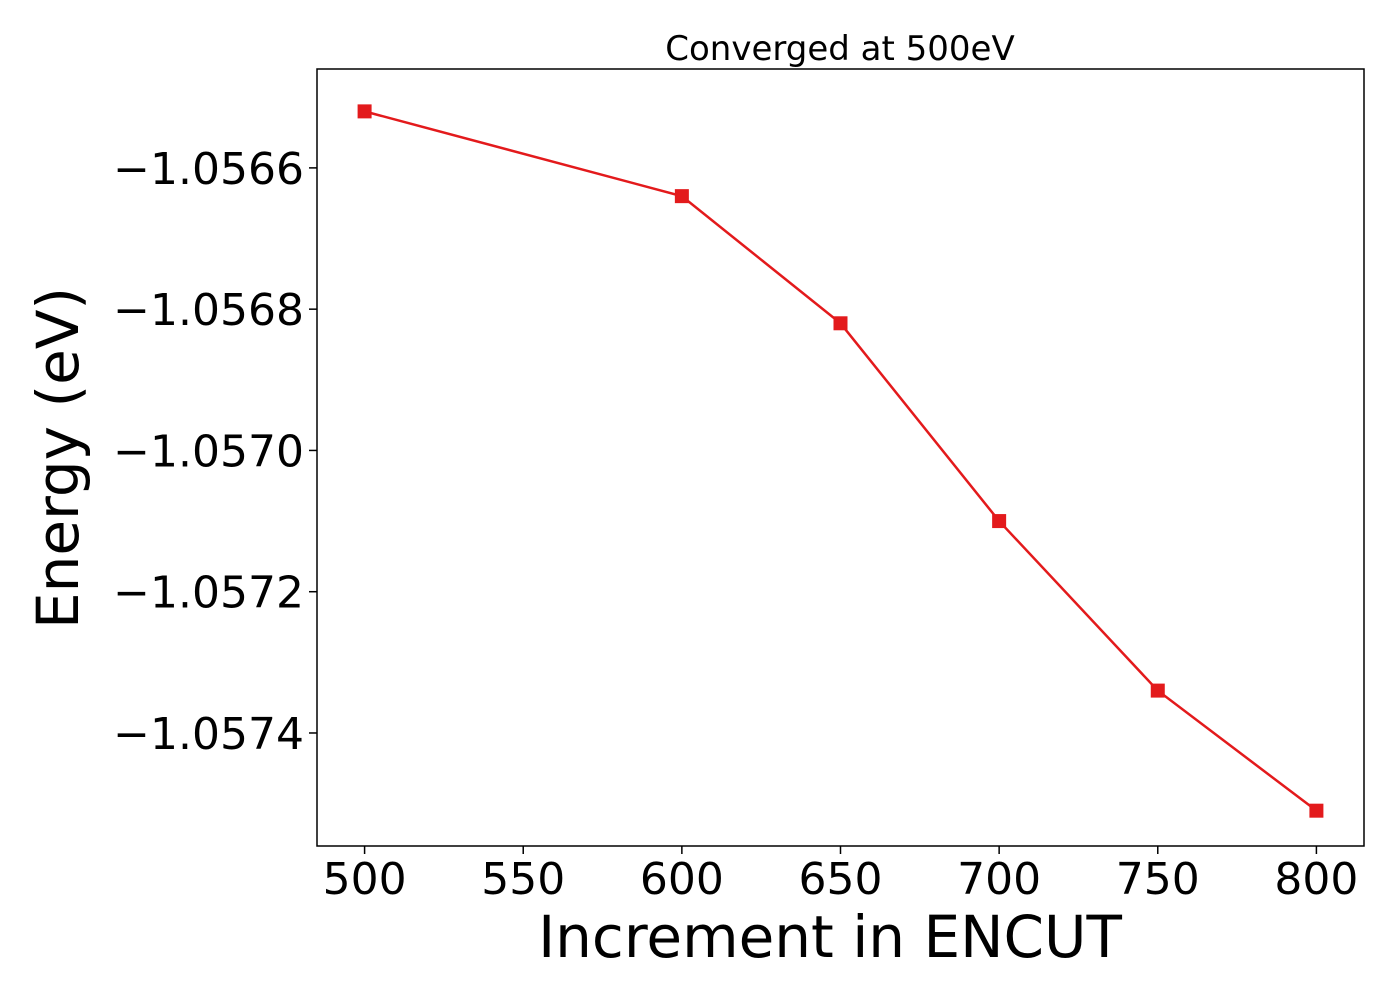 The width and height of the screenshot is (1400, 1000). I want to click on x-tick-label: 500, so click(365, 879).